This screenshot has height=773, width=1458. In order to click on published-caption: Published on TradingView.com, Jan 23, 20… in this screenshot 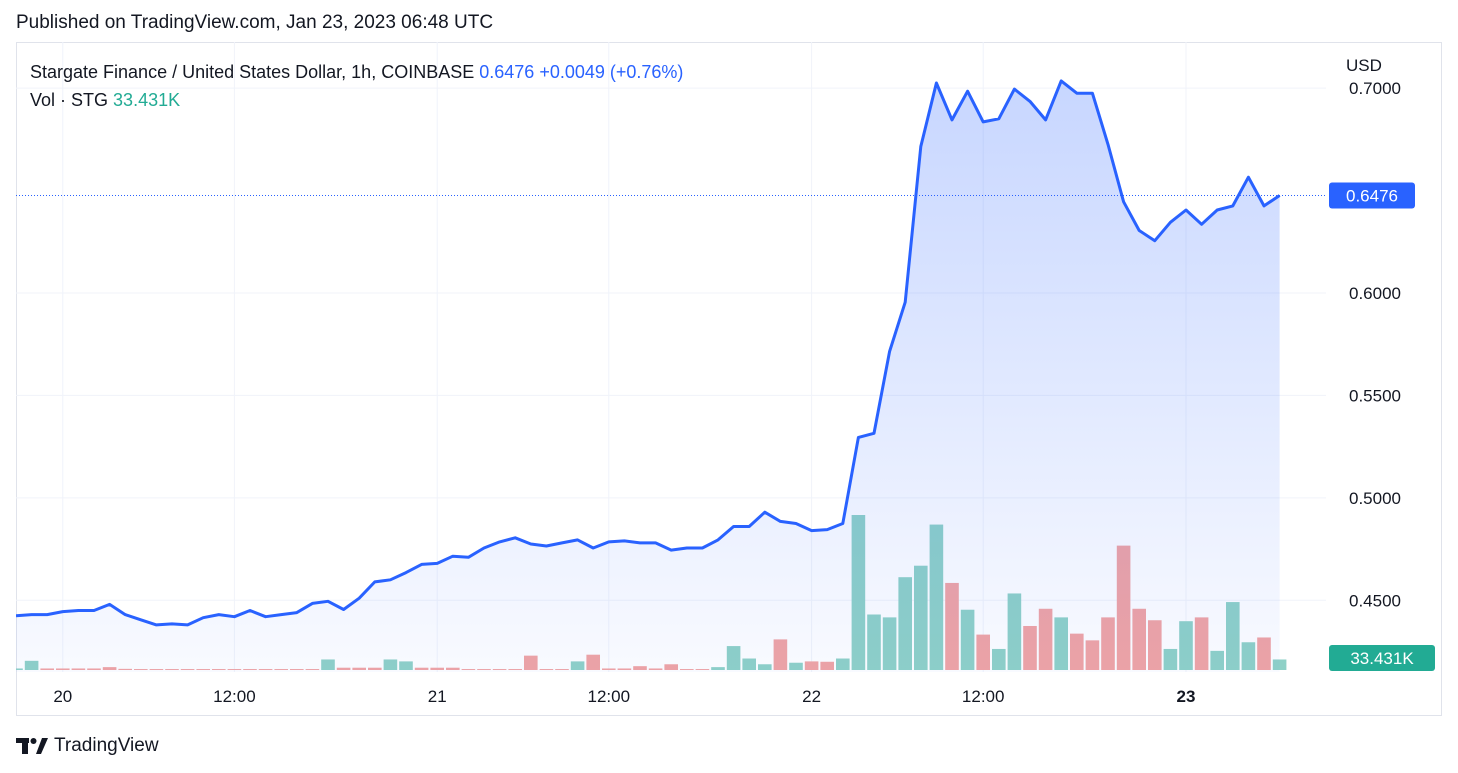, I will do `click(255, 22)`.